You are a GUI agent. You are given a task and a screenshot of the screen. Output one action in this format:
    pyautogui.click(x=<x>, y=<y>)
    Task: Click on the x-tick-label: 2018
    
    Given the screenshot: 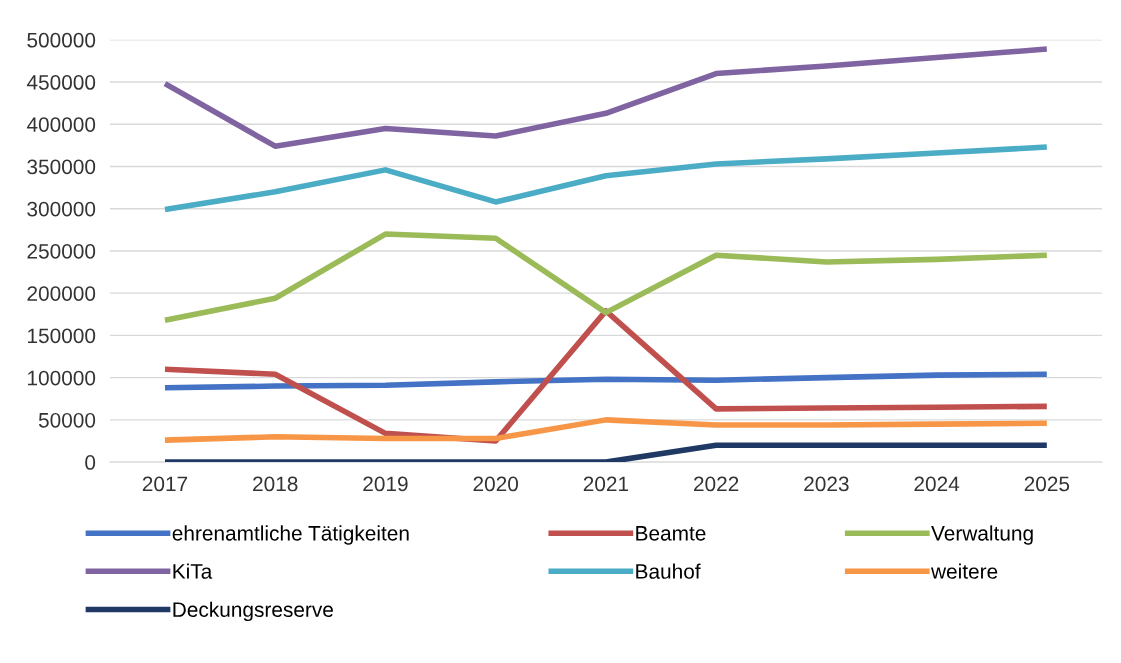 What is the action you would take?
    pyautogui.click(x=275, y=484)
    